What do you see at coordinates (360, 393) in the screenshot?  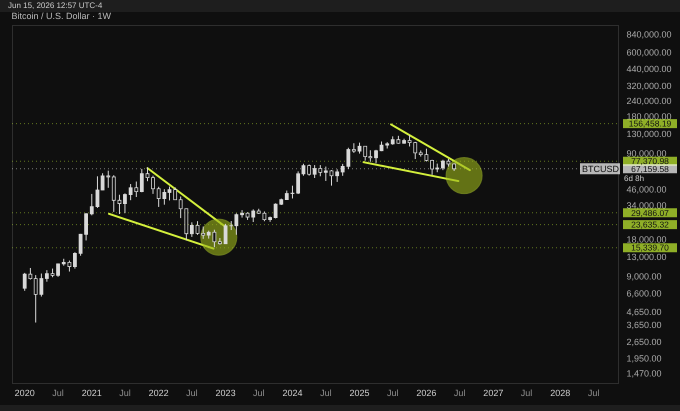 I see `x-tick-label: 2025` at bounding box center [360, 393].